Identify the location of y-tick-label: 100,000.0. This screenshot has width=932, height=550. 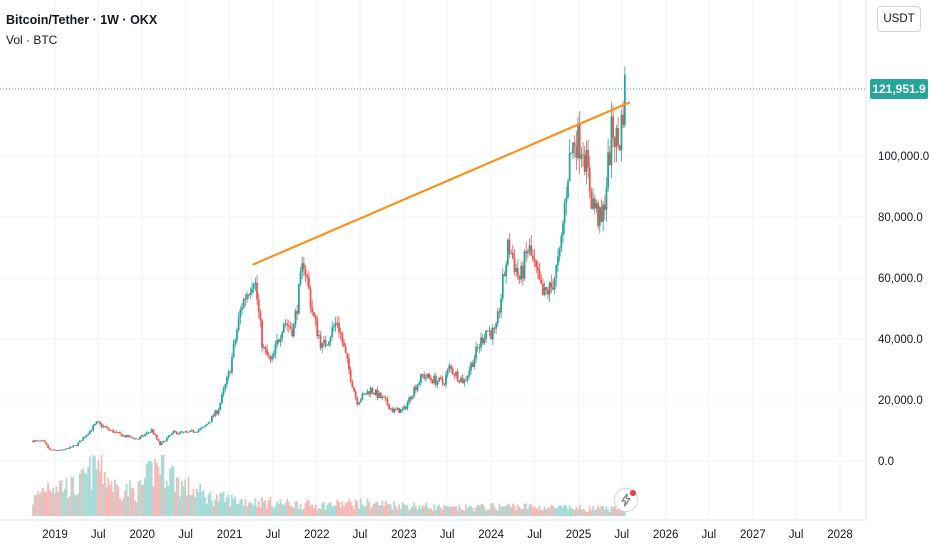
(903, 157).